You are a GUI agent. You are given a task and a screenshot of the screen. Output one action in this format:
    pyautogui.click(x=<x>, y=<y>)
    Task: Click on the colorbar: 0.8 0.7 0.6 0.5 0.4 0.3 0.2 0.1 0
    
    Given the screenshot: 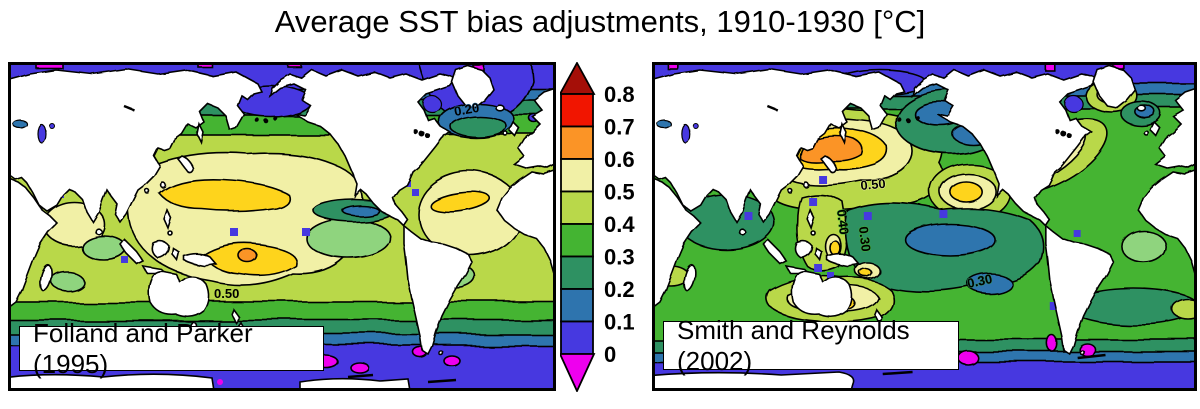 What is the action you would take?
    pyautogui.click(x=610, y=227)
    